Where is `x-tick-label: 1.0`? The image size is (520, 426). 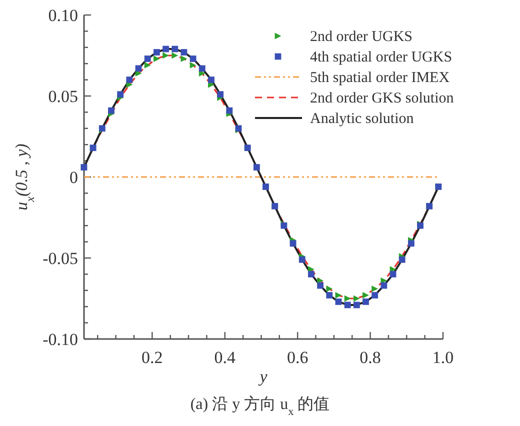 x-tick-label: 1.0 is located at coordinates (443, 357).